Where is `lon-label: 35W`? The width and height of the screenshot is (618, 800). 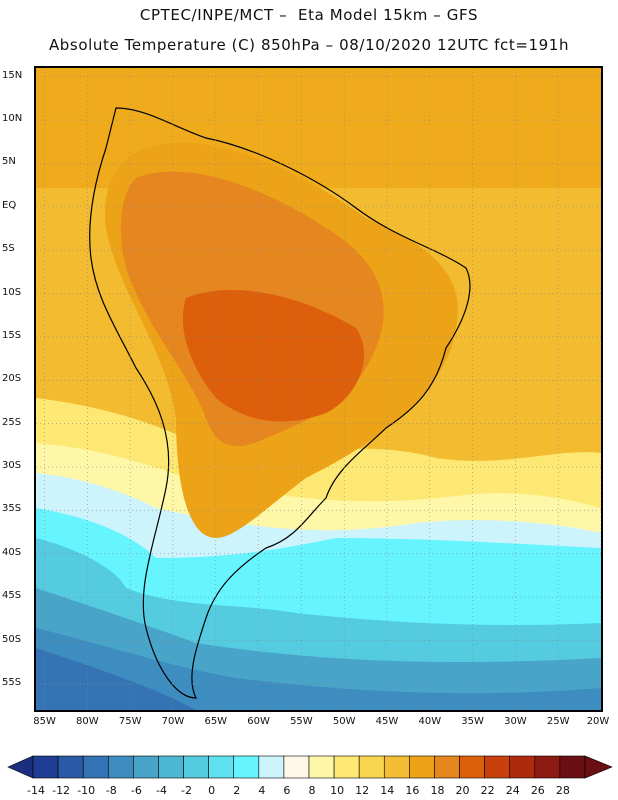 lon-label: 35W is located at coordinates (472, 721).